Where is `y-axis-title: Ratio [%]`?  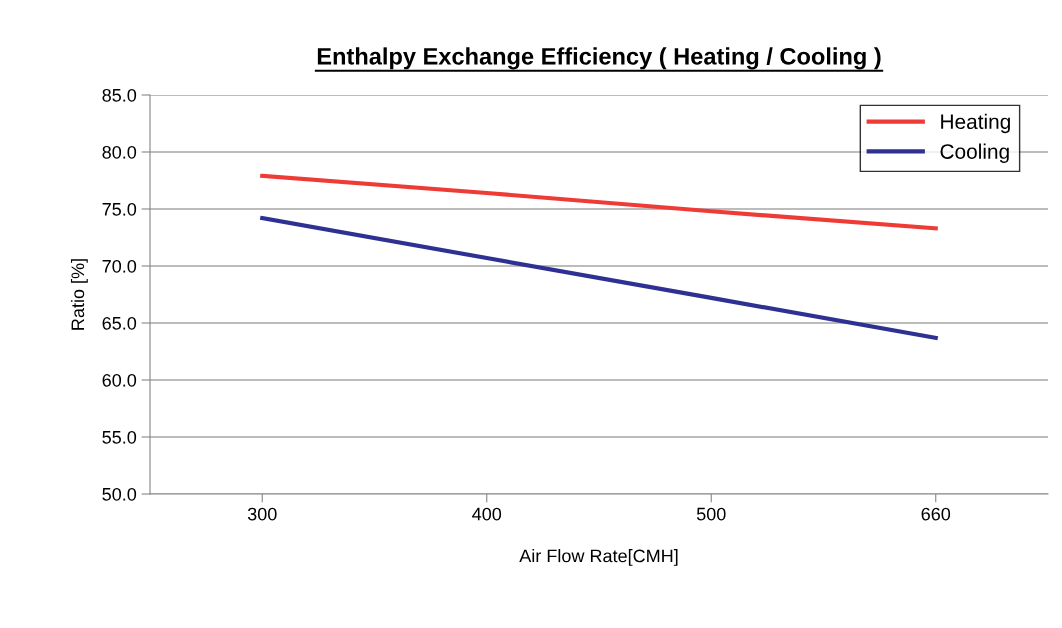
y-axis-title: Ratio [%] is located at coordinates (79, 294).